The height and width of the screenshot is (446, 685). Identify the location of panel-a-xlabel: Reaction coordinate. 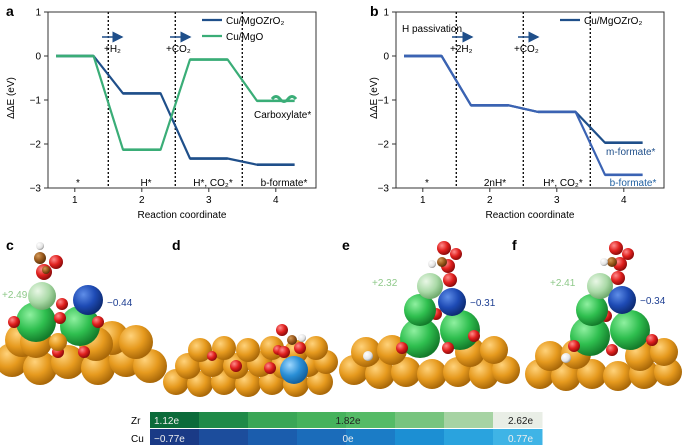
(182, 215).